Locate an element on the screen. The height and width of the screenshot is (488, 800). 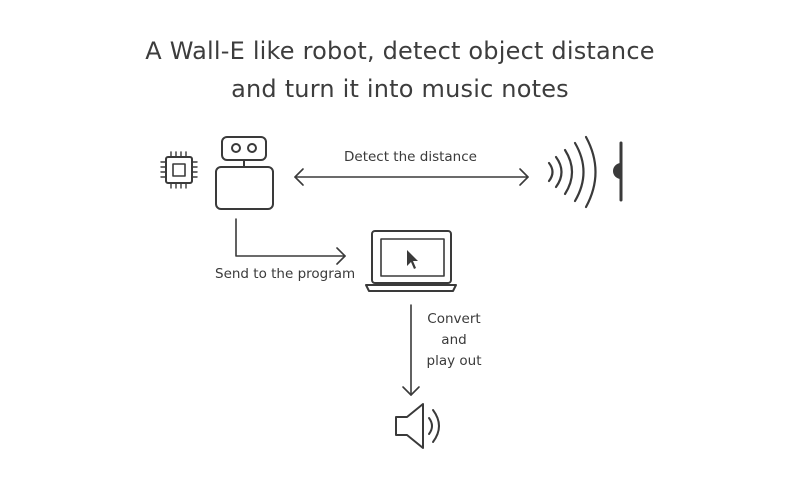
detect-arrow is located at coordinates (411, 177).